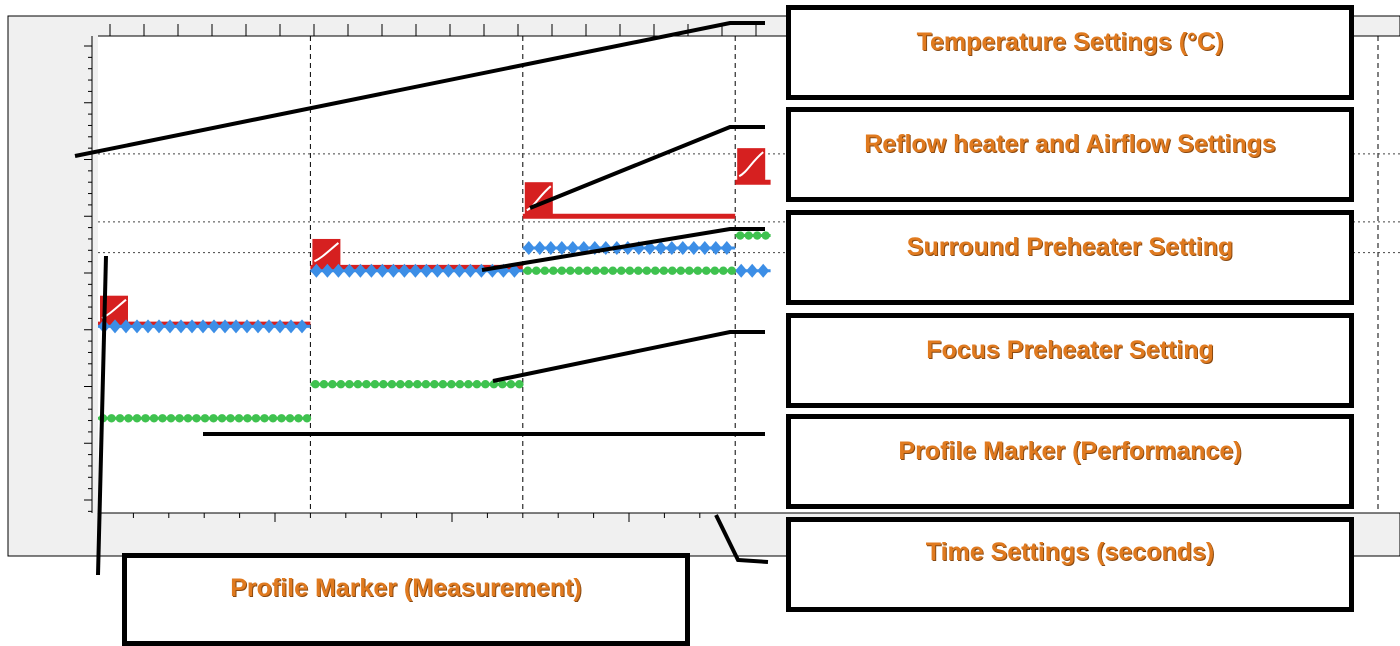 This screenshot has width=1400, height=646. Describe the element at coordinates (406, 588) in the screenshot. I see `callout-profile-marker-measurement-label: Profile Marker (Measurement)` at that location.